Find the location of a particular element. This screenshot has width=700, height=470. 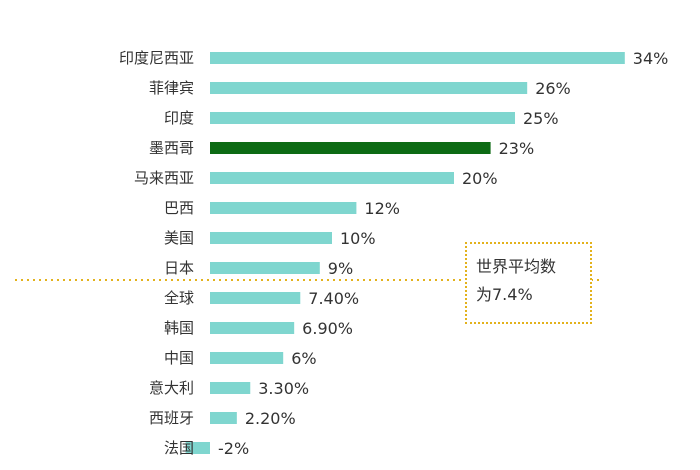

annotation-line-2: 为7.4% is located at coordinates (504, 294).